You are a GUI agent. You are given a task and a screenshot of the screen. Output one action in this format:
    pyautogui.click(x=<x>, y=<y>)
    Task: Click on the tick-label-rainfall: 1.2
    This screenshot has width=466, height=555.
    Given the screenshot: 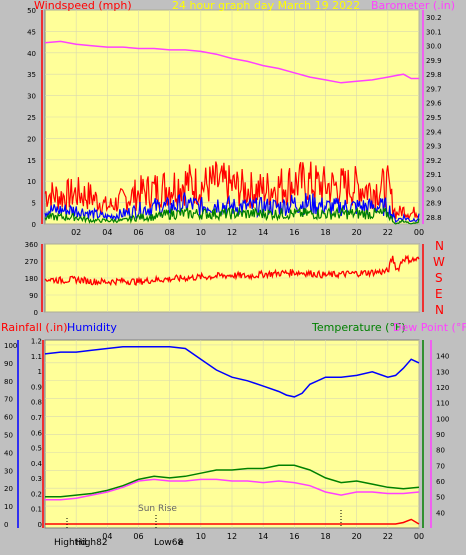 What is the action you would take?
    pyautogui.click(x=36, y=342)
    